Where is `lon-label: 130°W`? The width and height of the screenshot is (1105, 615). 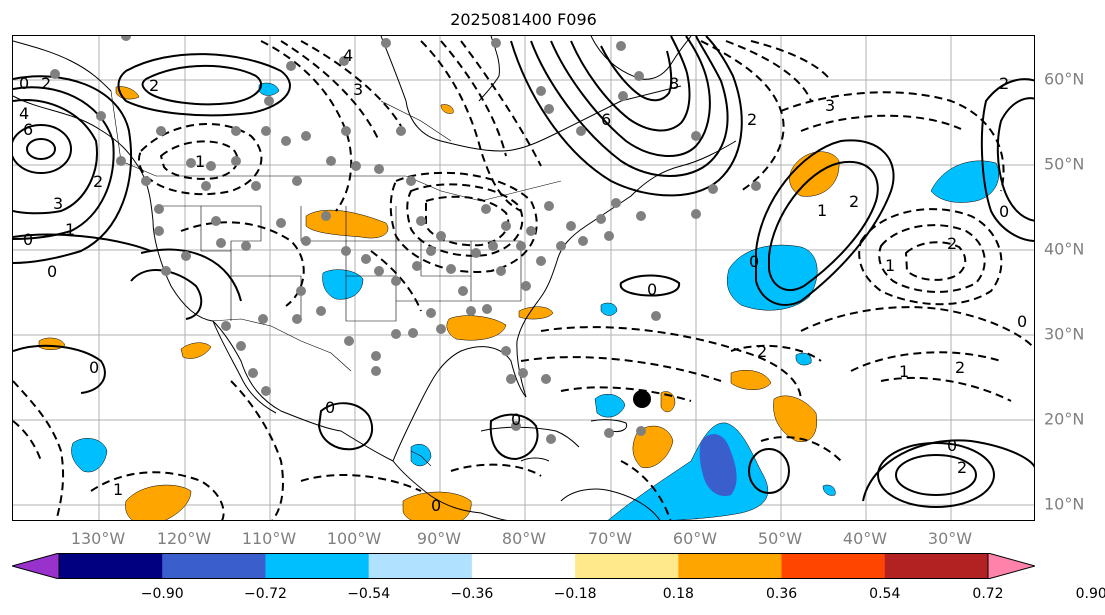 lon-label: 130°W is located at coordinates (98, 538).